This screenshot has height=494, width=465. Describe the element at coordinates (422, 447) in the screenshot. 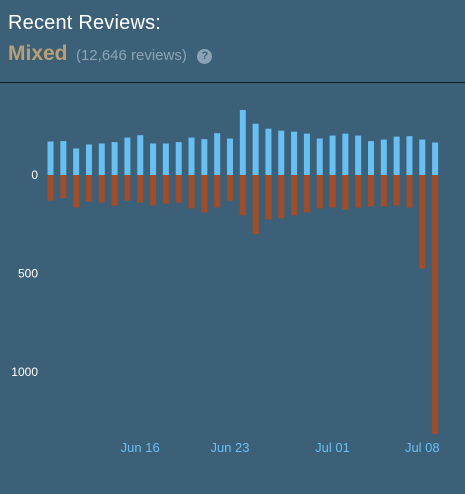

I see `x-tick-label: Jul 08` at that location.